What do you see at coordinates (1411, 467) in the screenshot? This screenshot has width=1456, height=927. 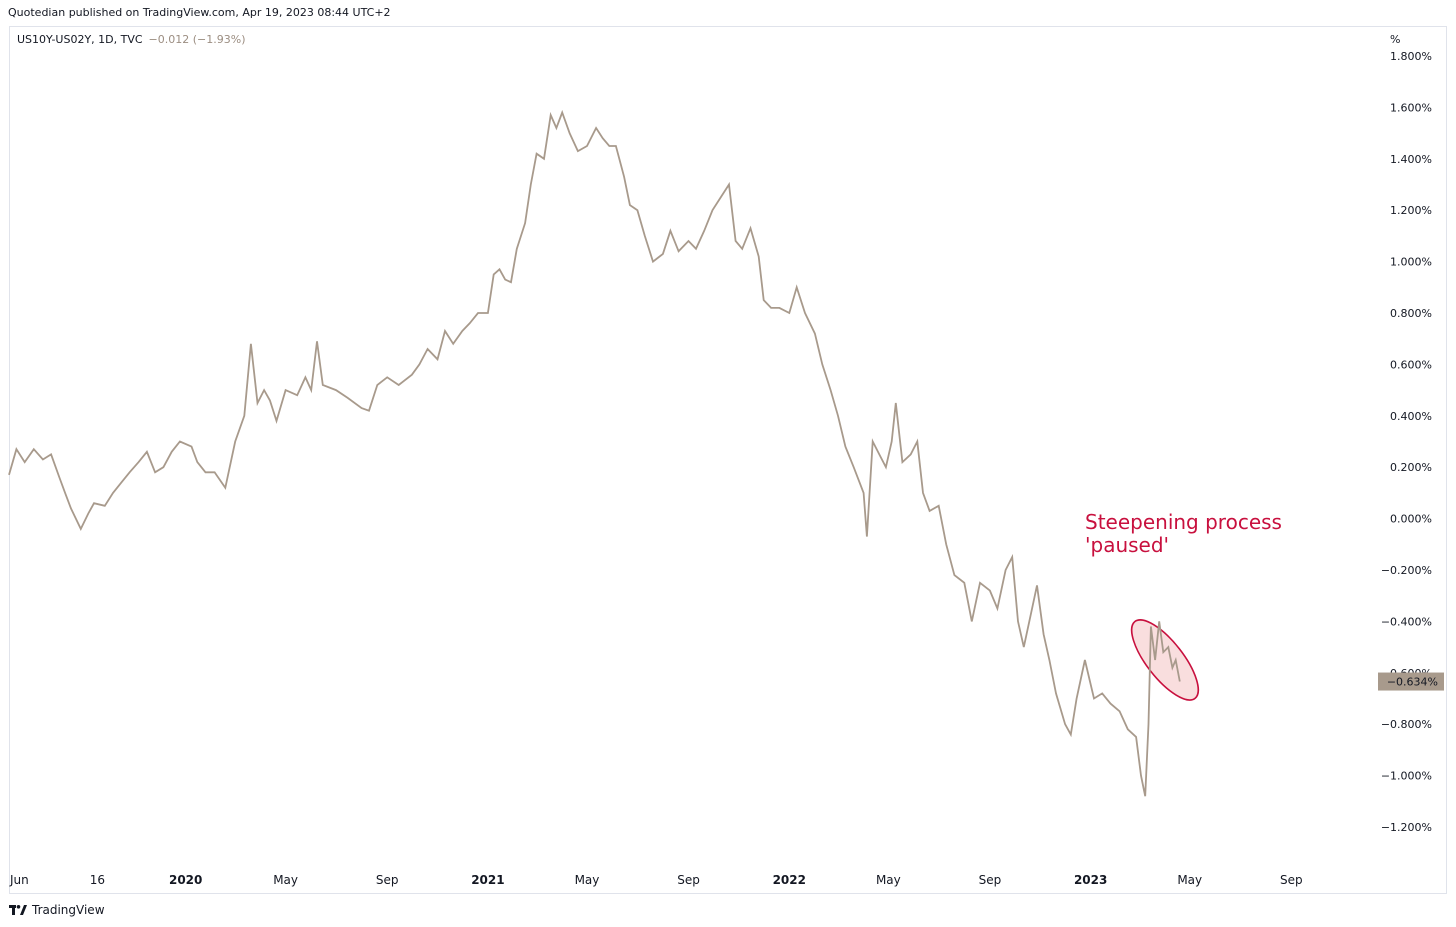 I see `y-tick-label: 0.200%` at bounding box center [1411, 467].